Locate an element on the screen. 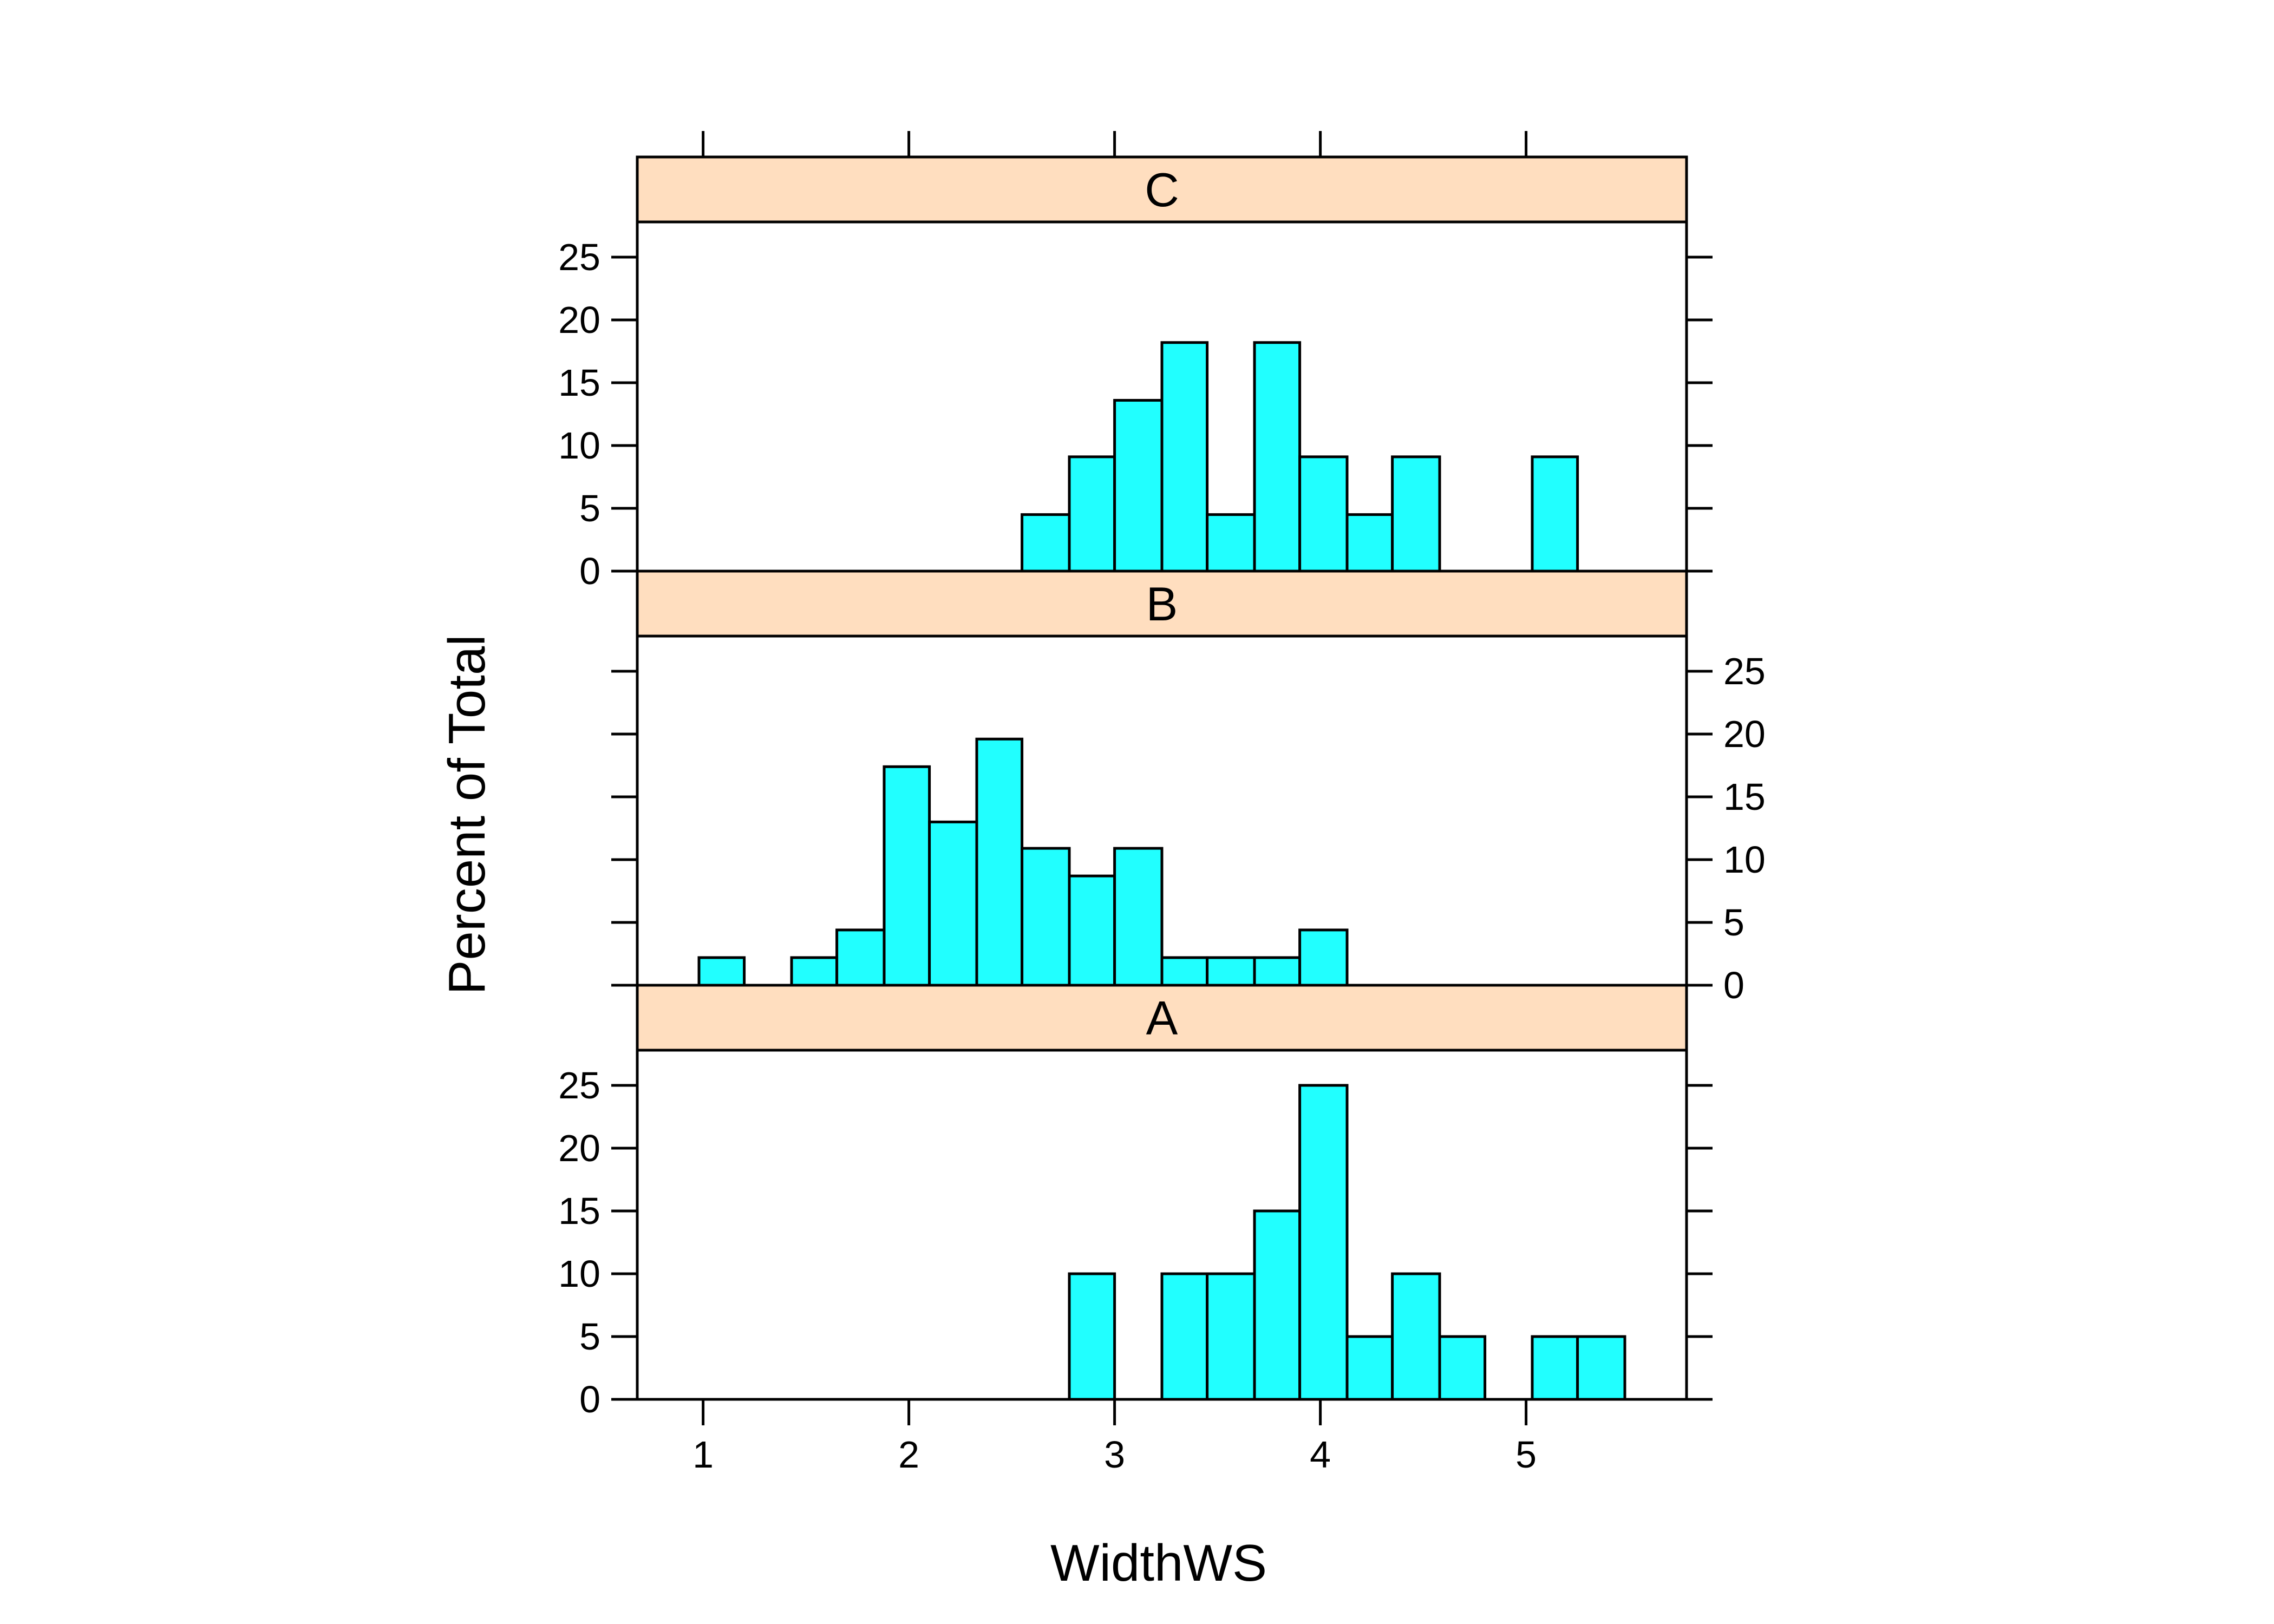  x-axis-title: WidthWS is located at coordinates (1159, 1563).